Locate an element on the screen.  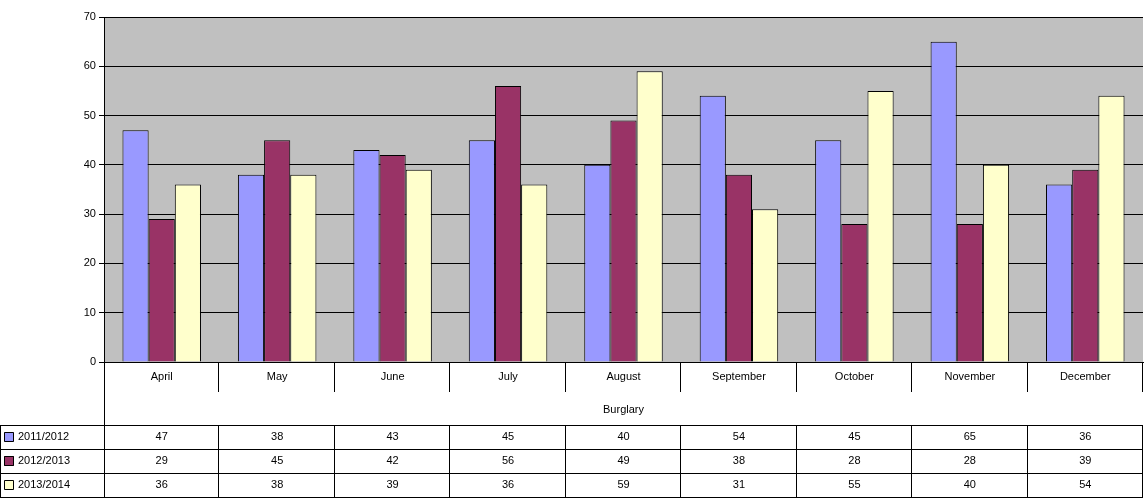
y-tick-label: 50 is located at coordinates (89, 114).